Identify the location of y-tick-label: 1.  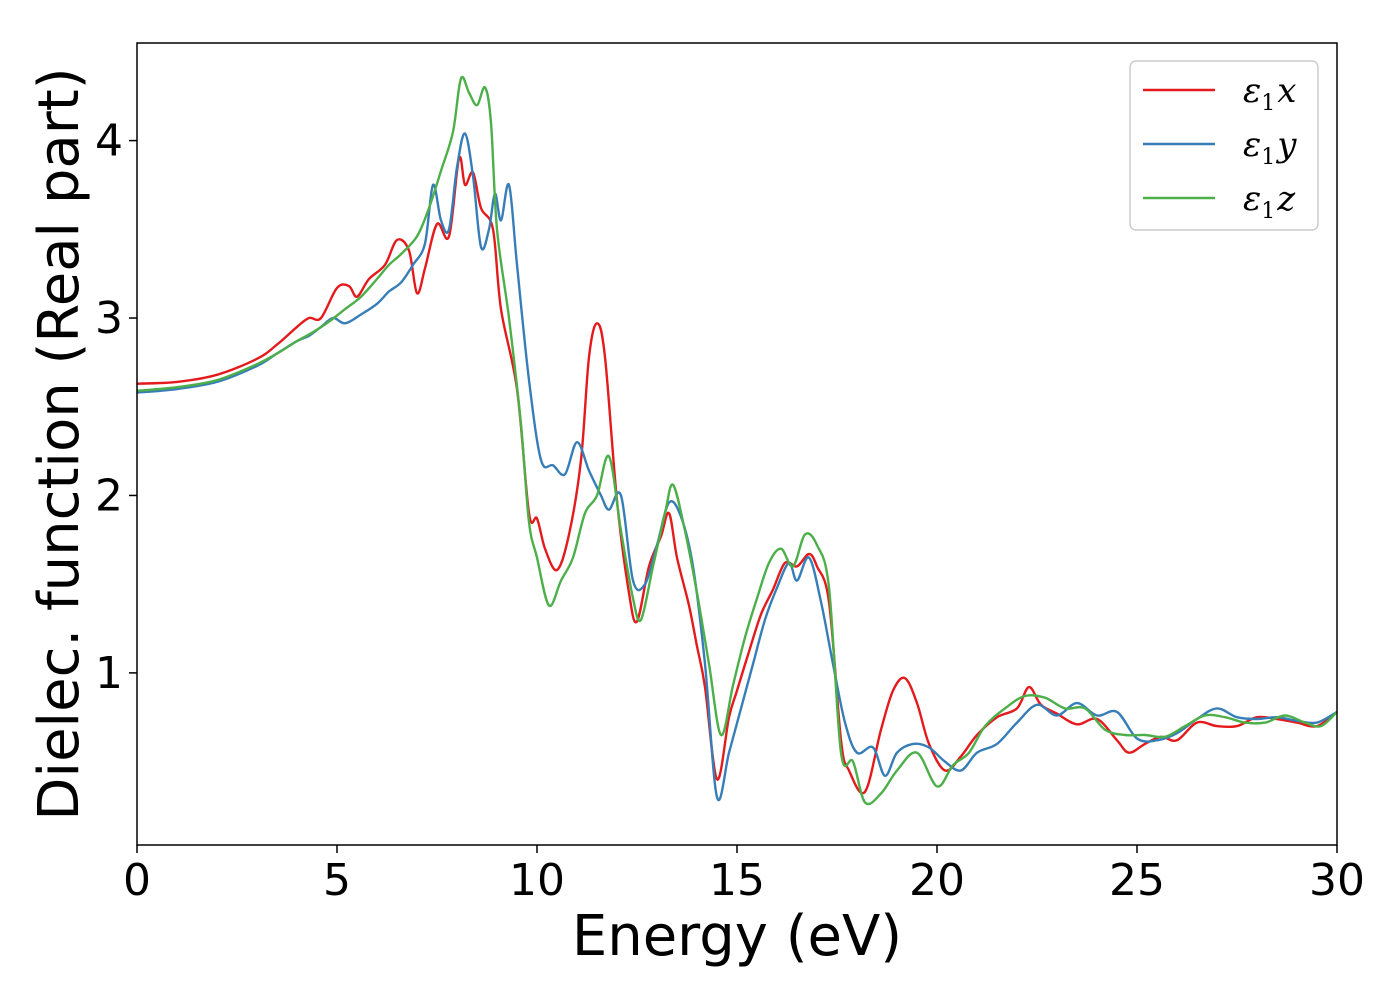
(109, 673).